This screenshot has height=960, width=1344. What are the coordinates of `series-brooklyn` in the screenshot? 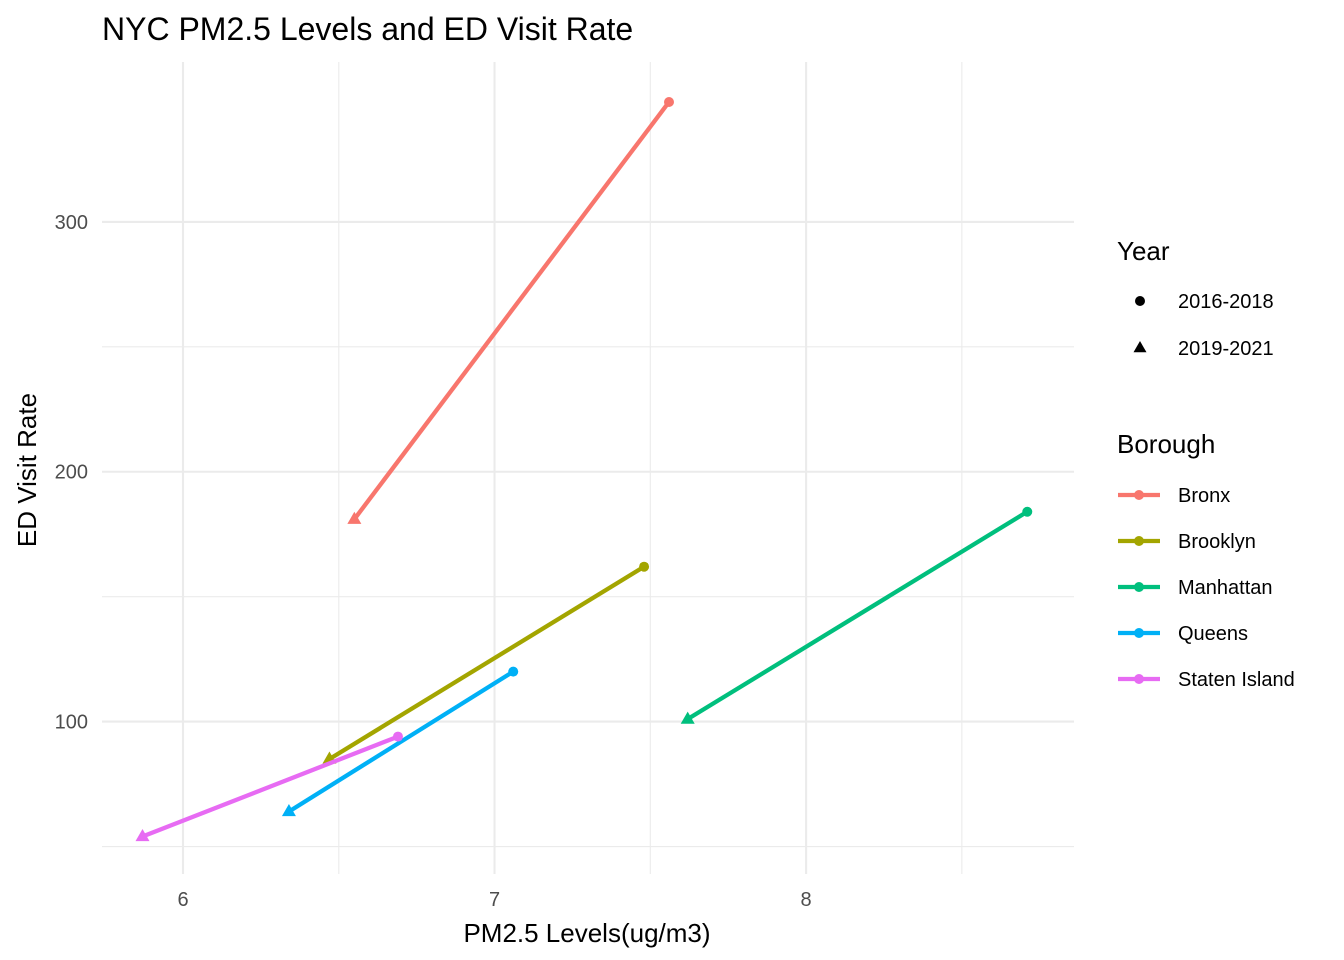 It's located at (486, 662).